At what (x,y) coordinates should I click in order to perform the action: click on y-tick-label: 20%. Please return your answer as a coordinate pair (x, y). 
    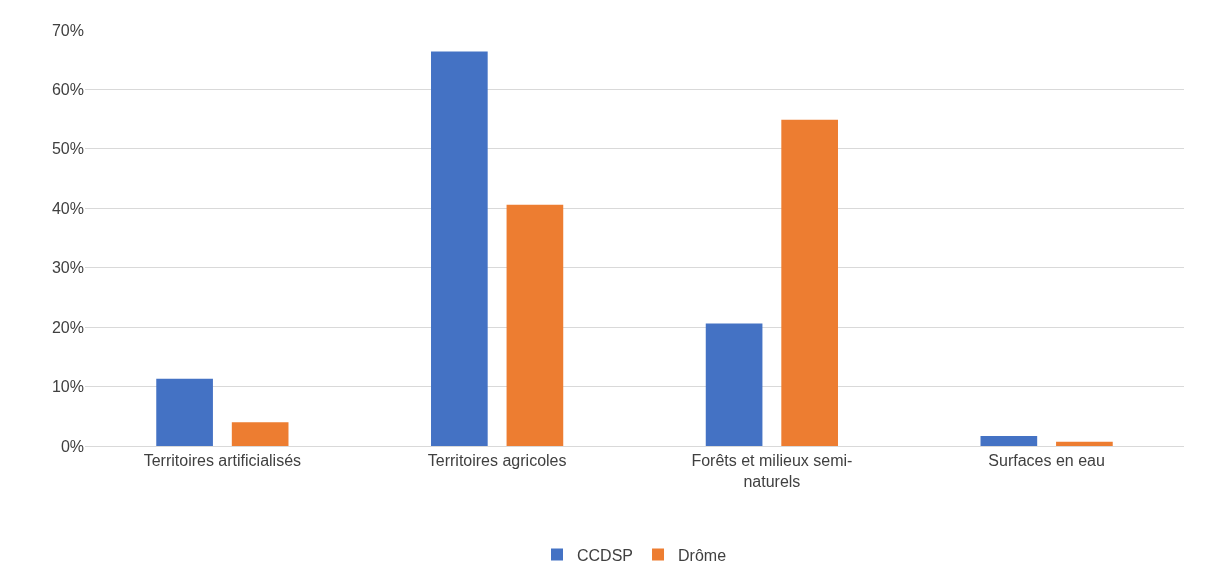
    Looking at the image, I should click on (67, 327).